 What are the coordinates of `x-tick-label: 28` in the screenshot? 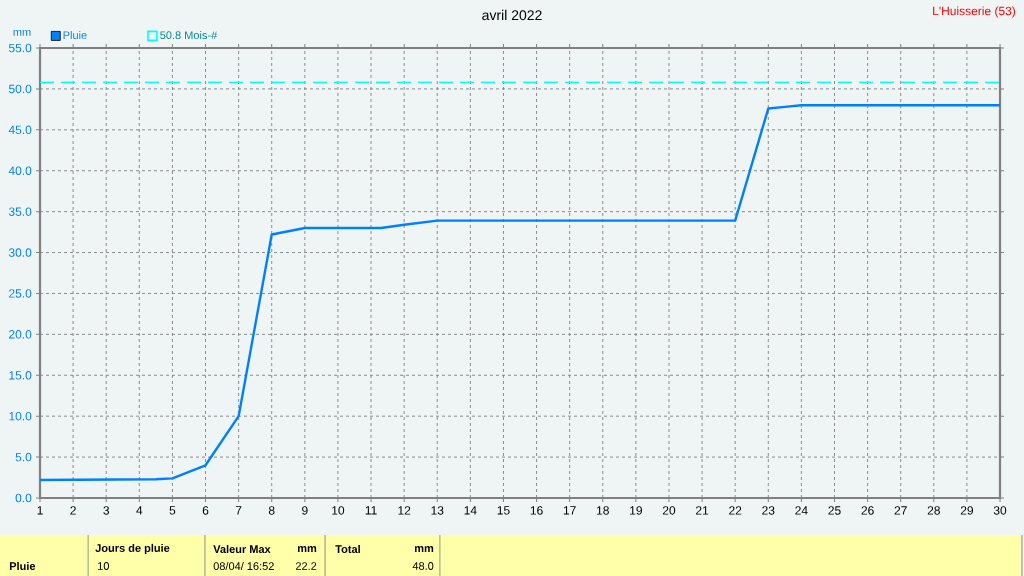 It's located at (933, 510).